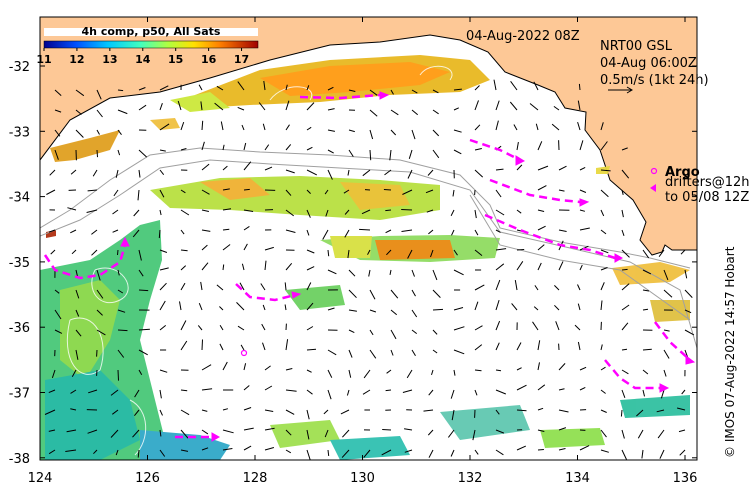  I want to click on colorbar-tick-label: 14, so click(143, 59).